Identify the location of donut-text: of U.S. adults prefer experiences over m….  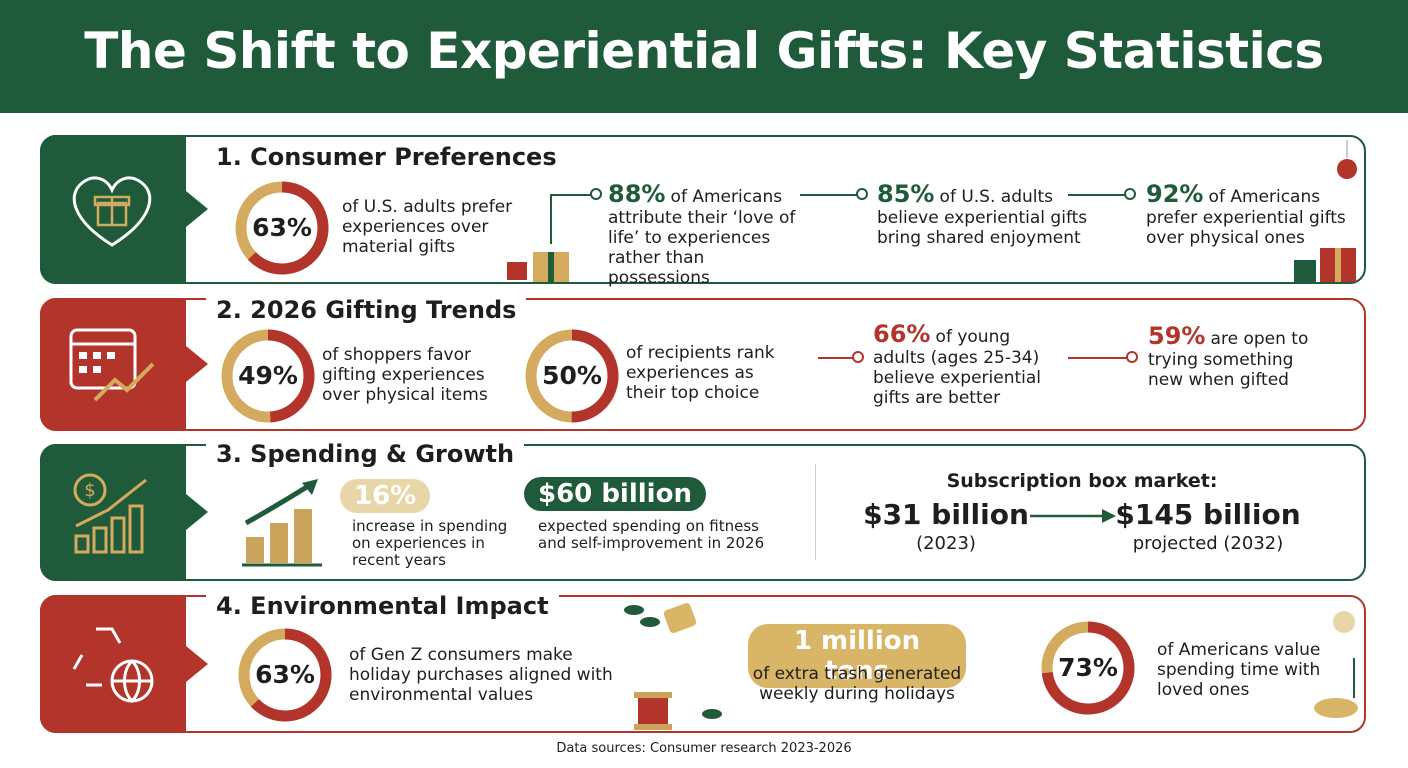
(427, 227).